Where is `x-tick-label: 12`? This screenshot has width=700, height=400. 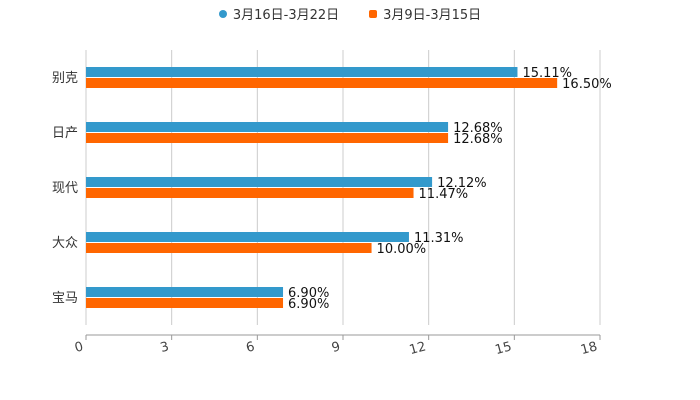 x-tick-label: 12 is located at coordinates (418, 348).